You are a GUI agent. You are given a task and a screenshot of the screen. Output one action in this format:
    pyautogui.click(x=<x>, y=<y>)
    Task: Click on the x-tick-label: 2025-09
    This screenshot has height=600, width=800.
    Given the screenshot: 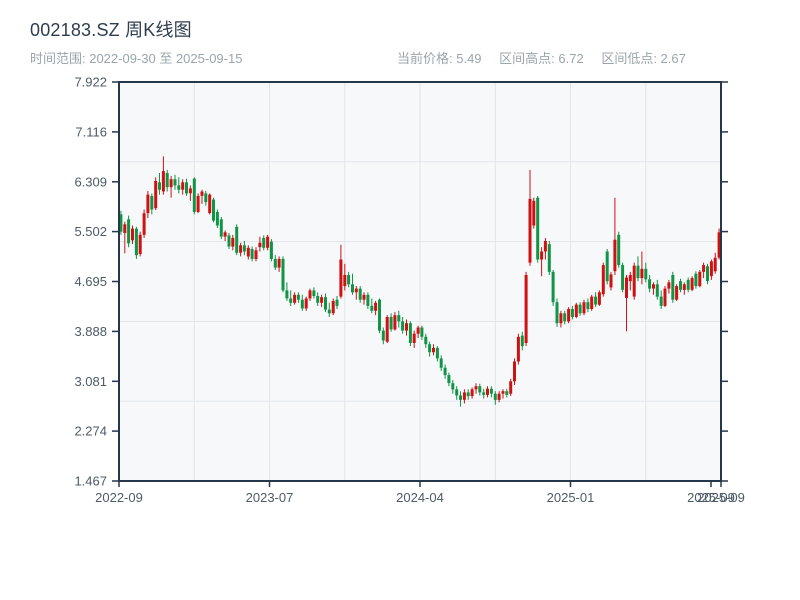 What is the action you would take?
    pyautogui.click(x=721, y=497)
    